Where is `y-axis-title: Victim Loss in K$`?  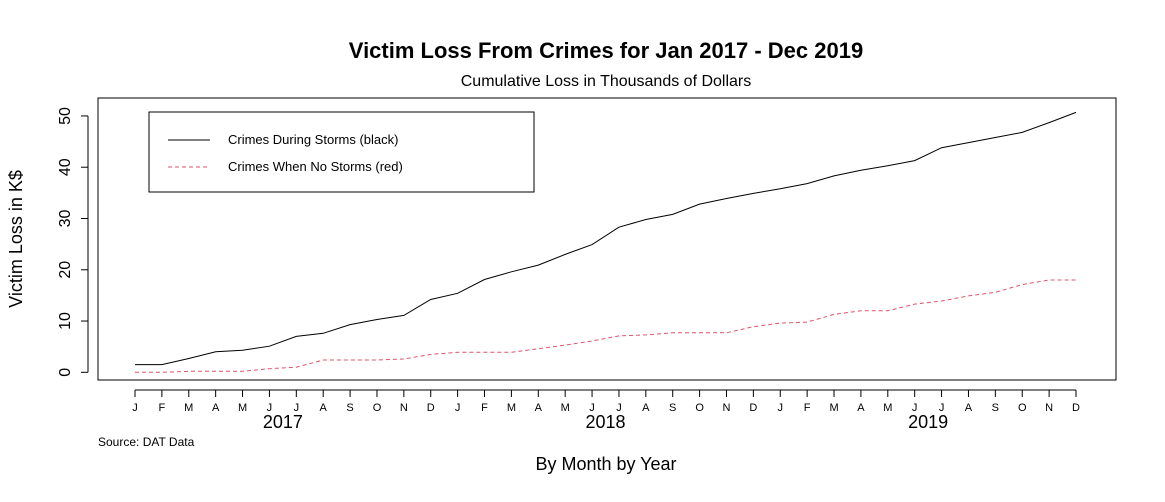 y-axis-title: Victim Loss in K$ is located at coordinates (16, 239).